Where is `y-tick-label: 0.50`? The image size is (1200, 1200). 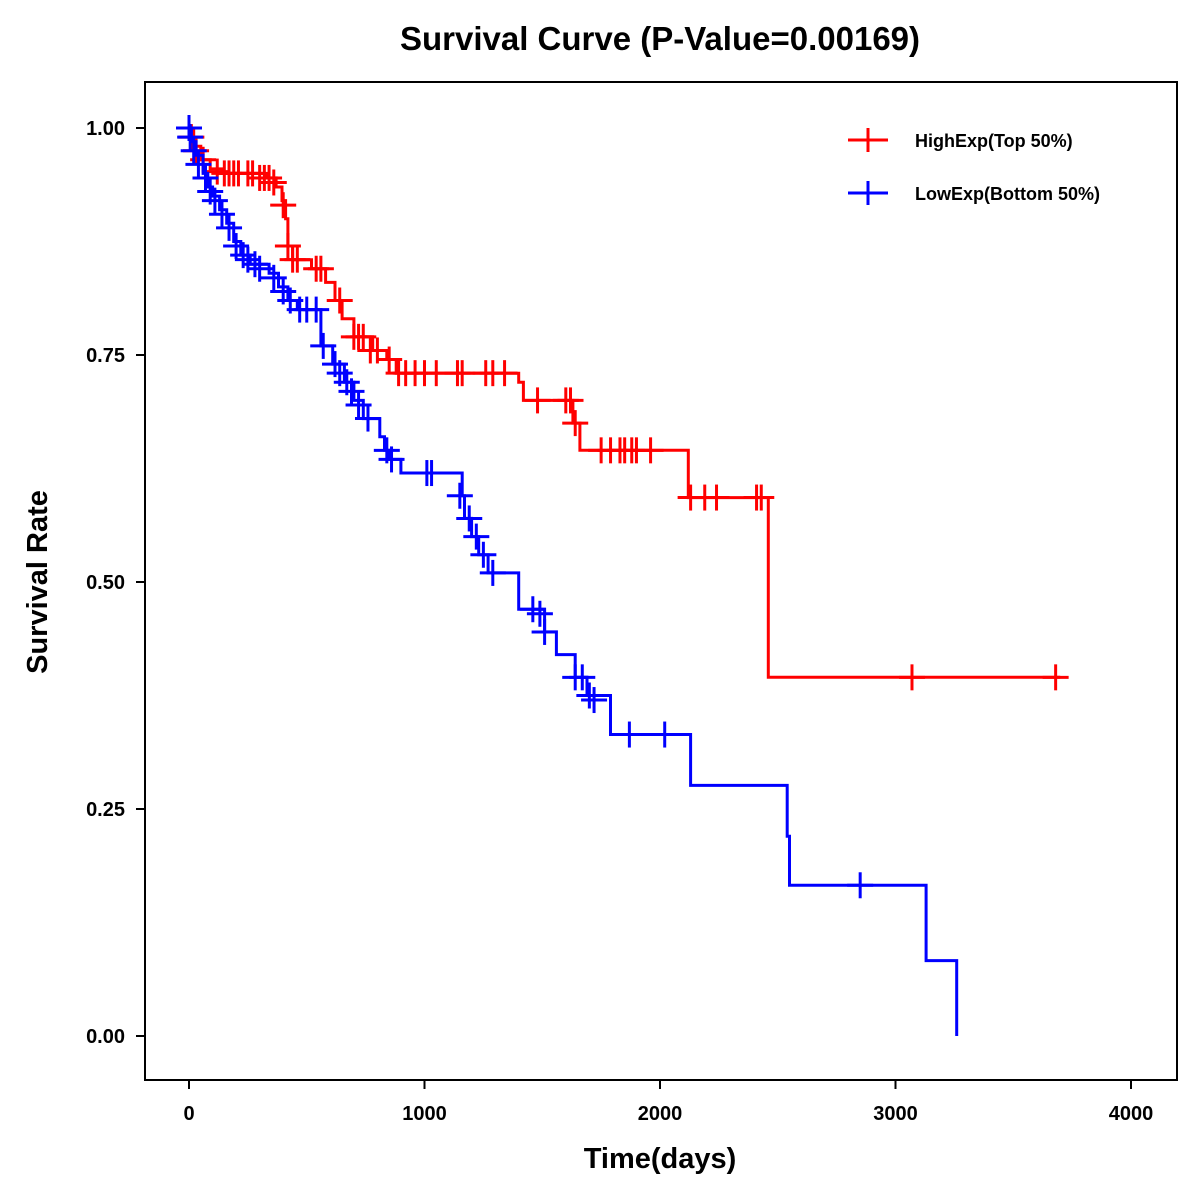
y-tick-label: 0.50 is located at coordinates (105, 583).